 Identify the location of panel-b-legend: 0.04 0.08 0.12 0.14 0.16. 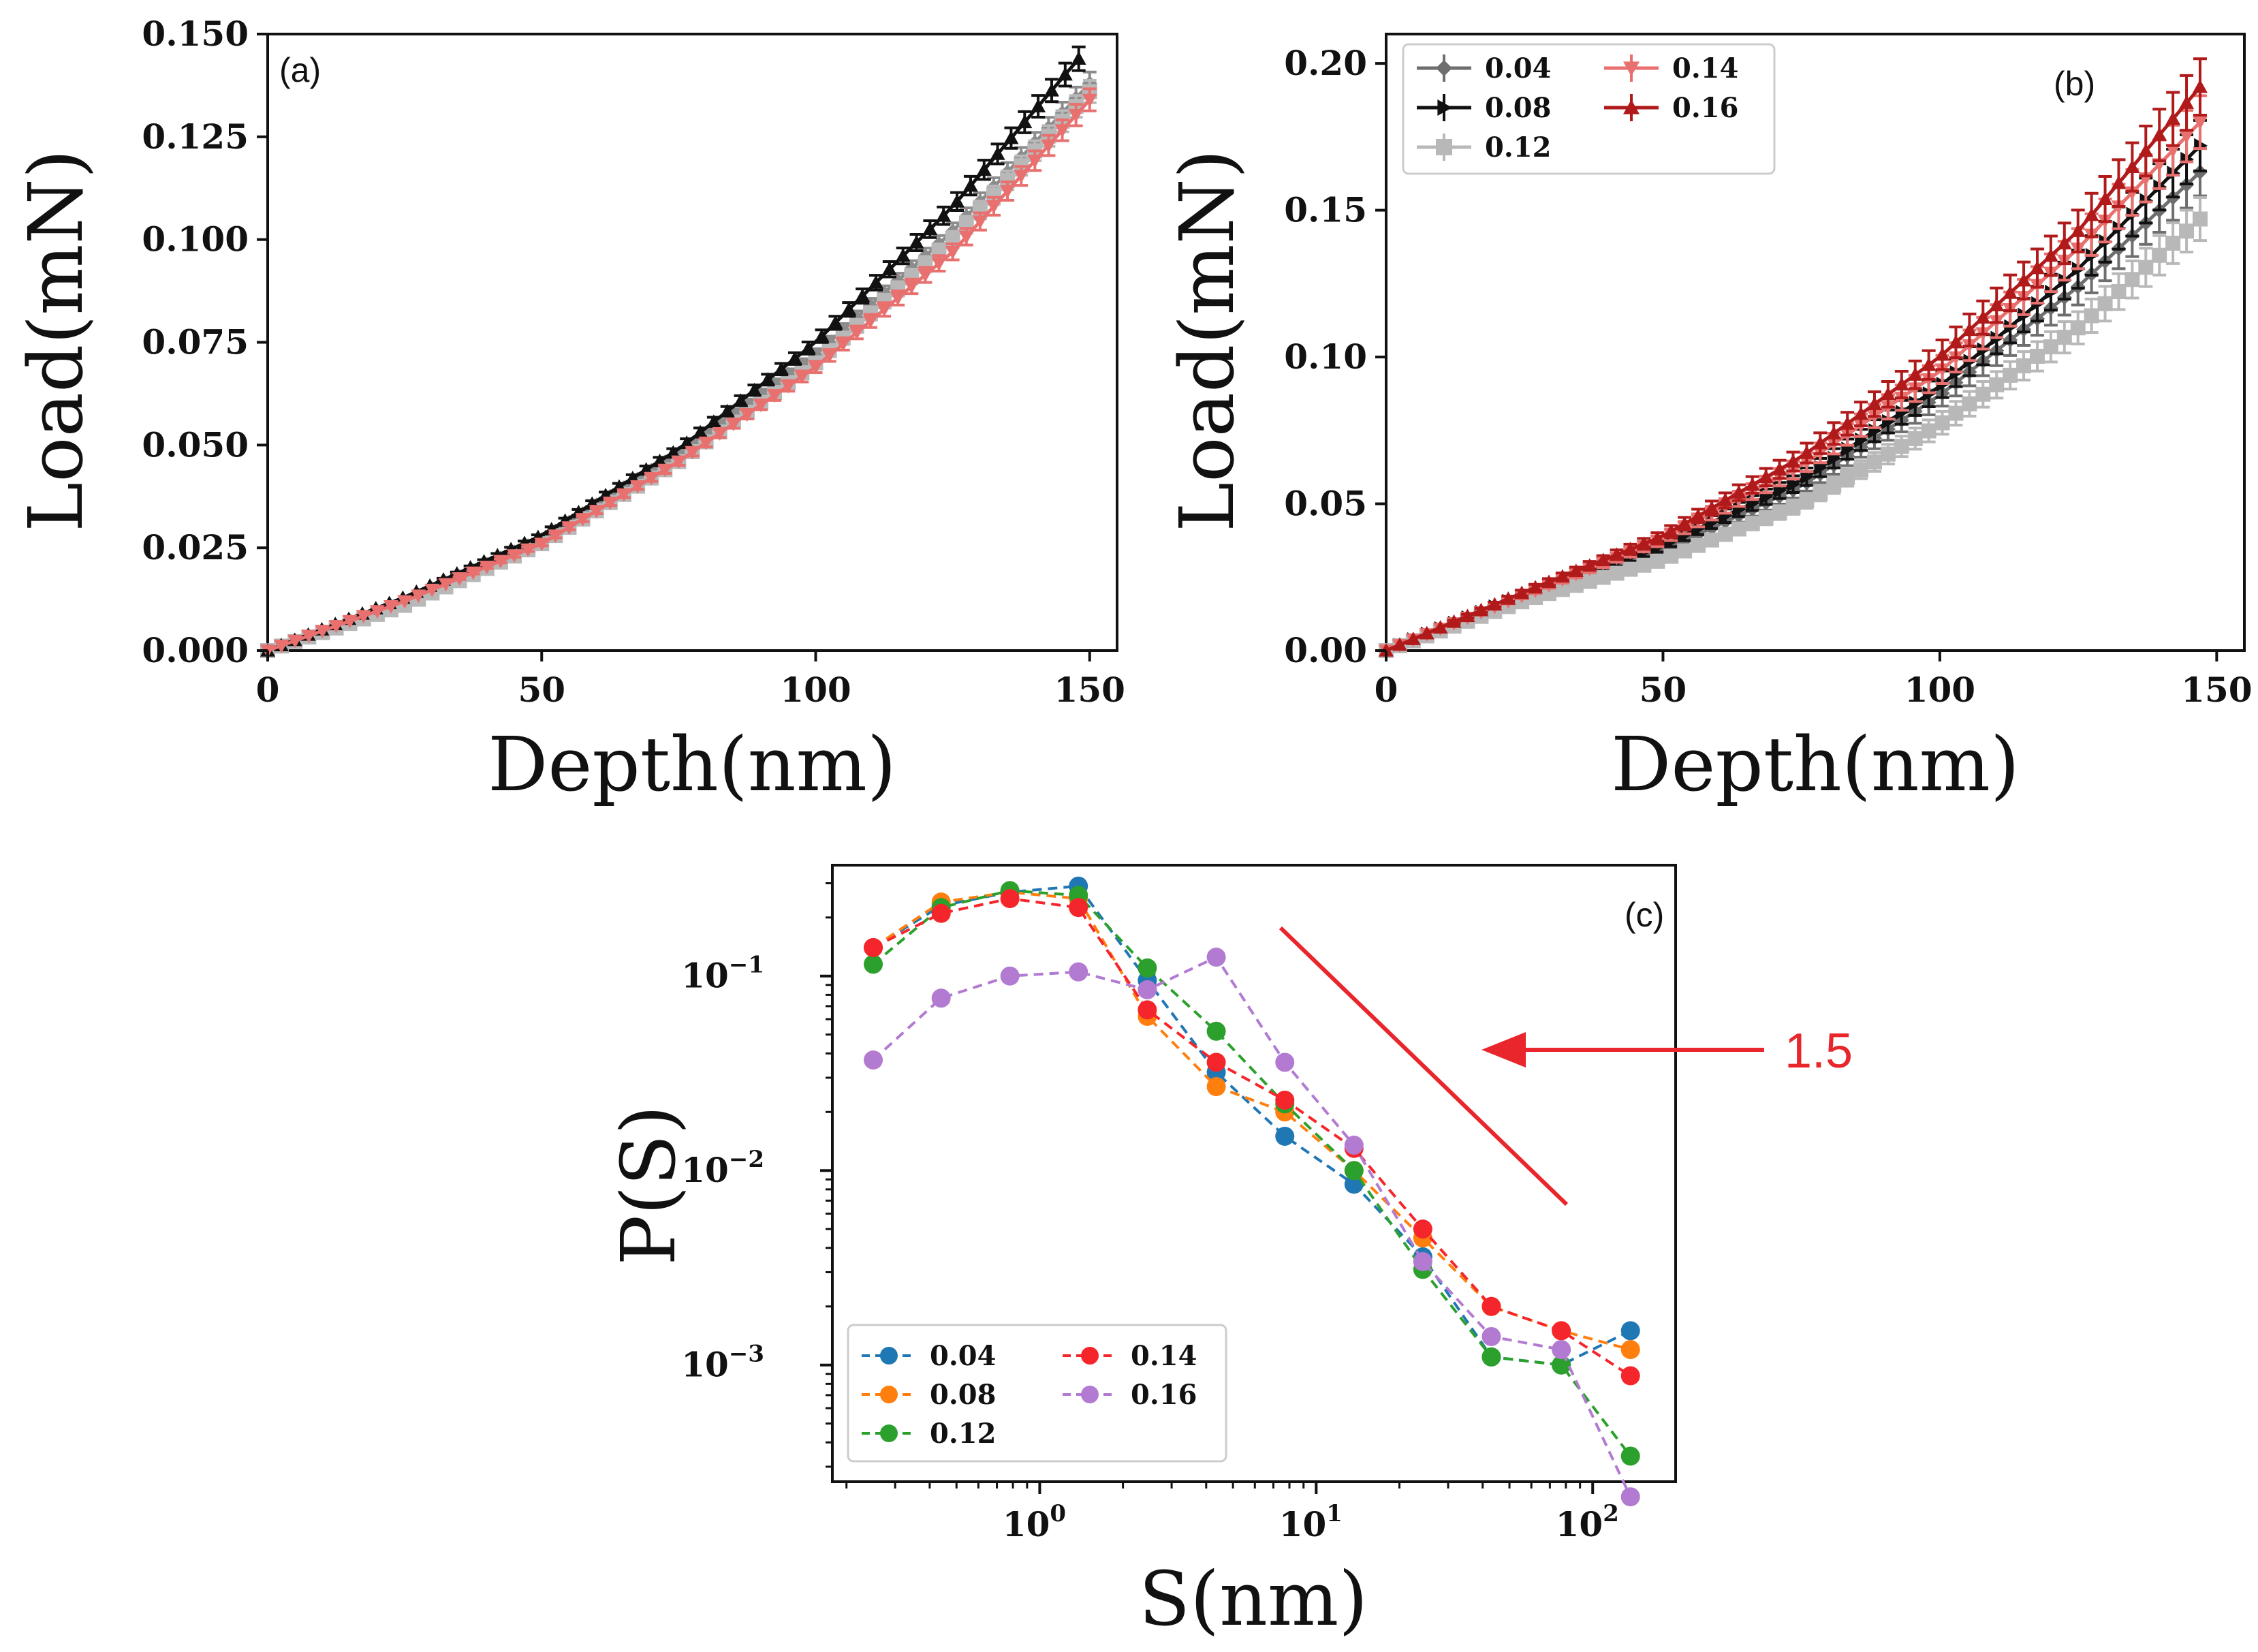
(1589, 109).